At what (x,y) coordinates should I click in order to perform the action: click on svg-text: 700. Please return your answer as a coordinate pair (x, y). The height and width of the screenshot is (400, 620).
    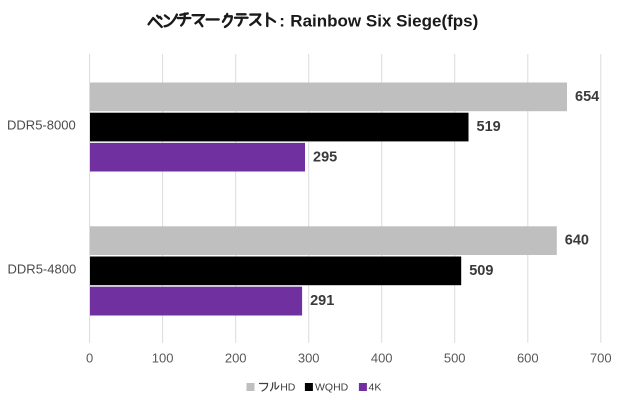
    Looking at the image, I should click on (601, 358).